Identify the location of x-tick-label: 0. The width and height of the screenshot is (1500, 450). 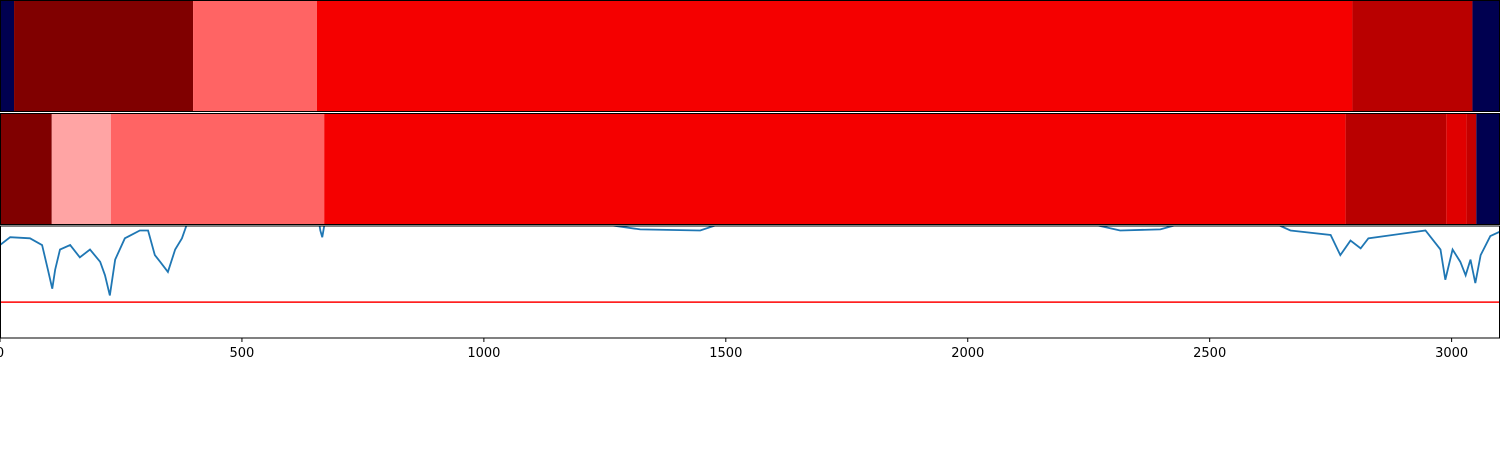
(2, 353).